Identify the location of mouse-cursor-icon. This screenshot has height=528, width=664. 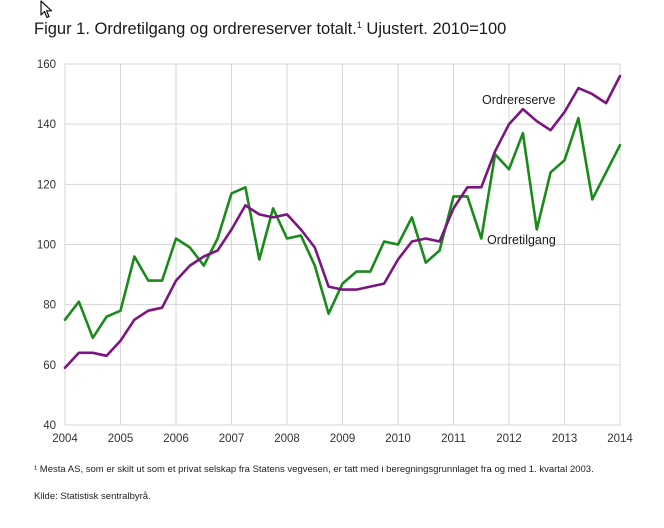
(46, 9).